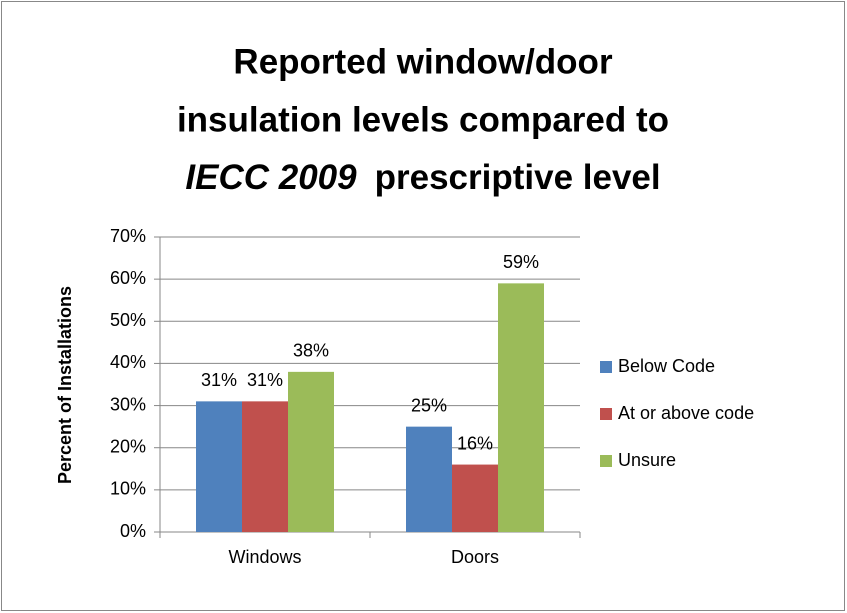  I want to click on y-tick-label: 30%, so click(128, 404).